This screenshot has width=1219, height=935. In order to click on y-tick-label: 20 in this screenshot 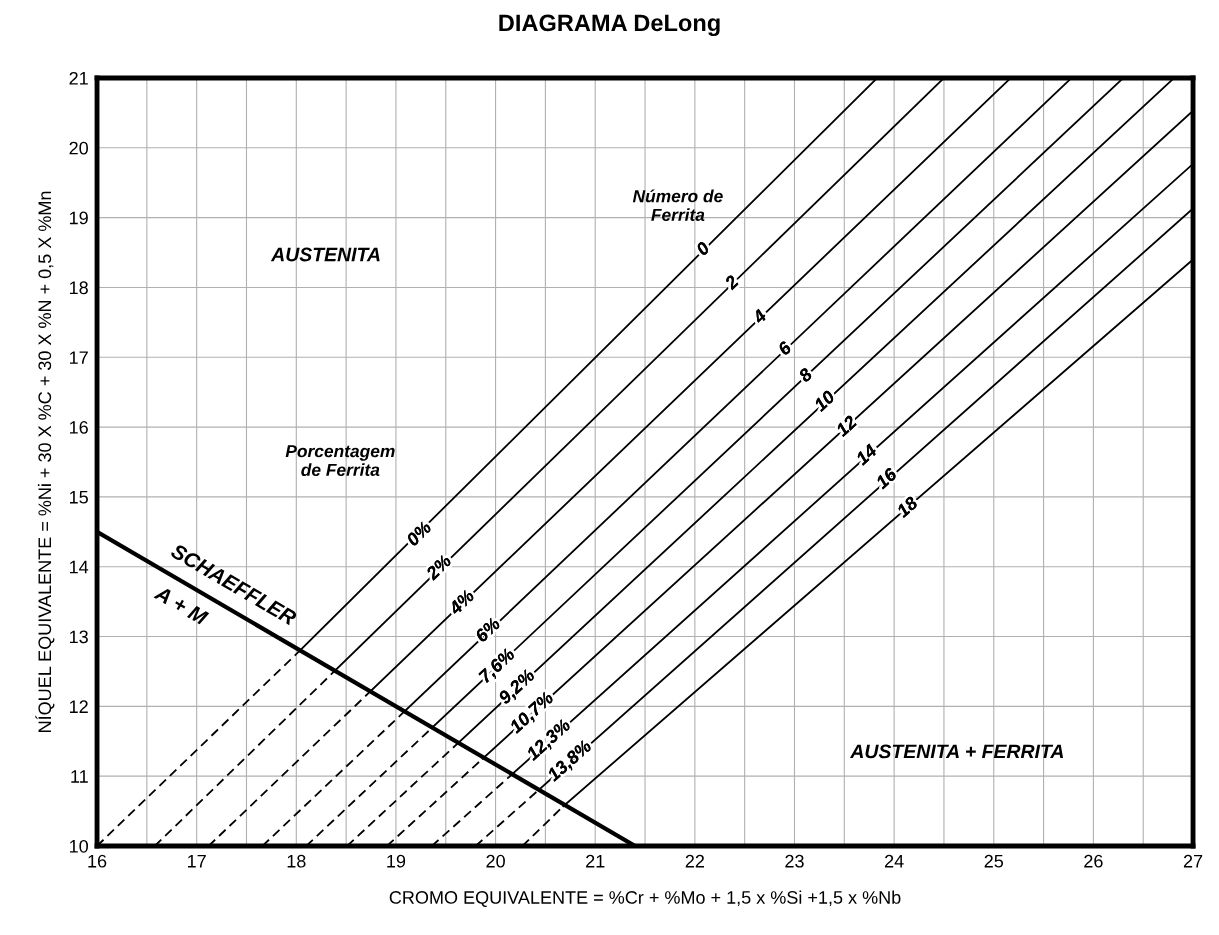, I will do `click(78, 148)`.